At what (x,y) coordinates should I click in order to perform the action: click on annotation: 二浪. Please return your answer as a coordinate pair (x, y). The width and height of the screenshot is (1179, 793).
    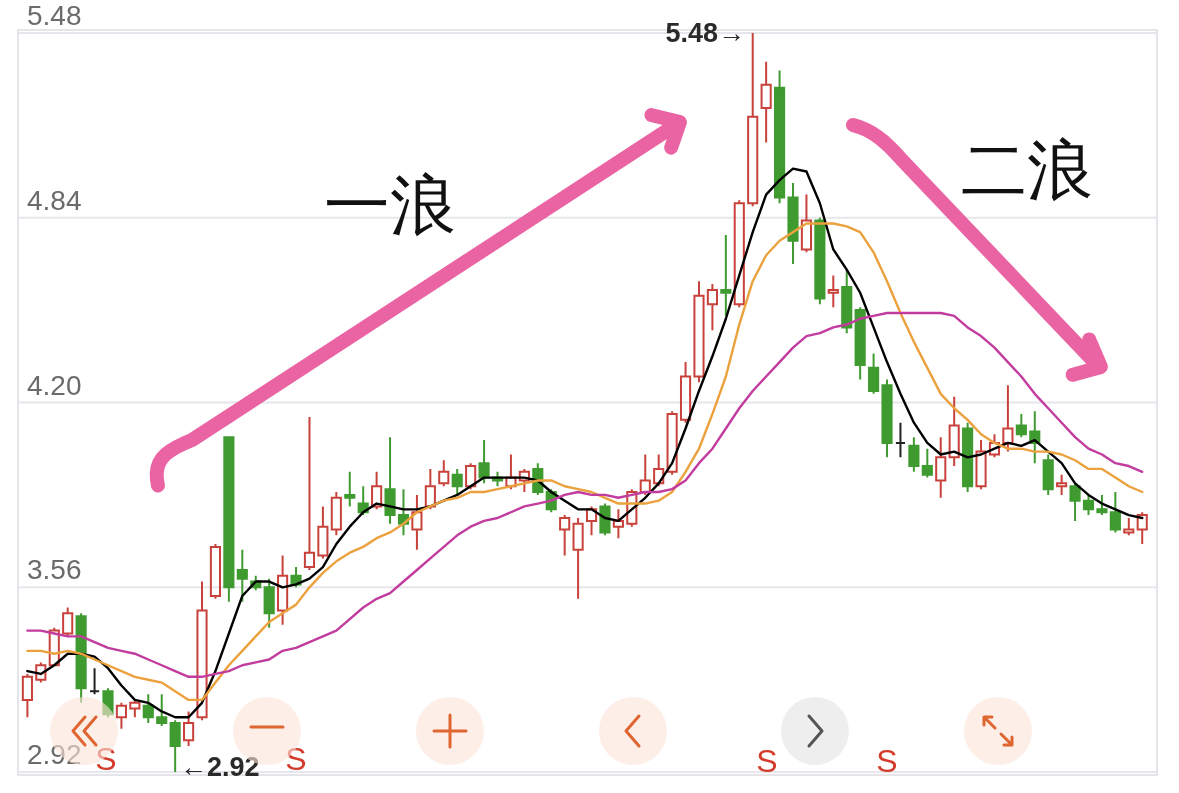
    Looking at the image, I should click on (1027, 170).